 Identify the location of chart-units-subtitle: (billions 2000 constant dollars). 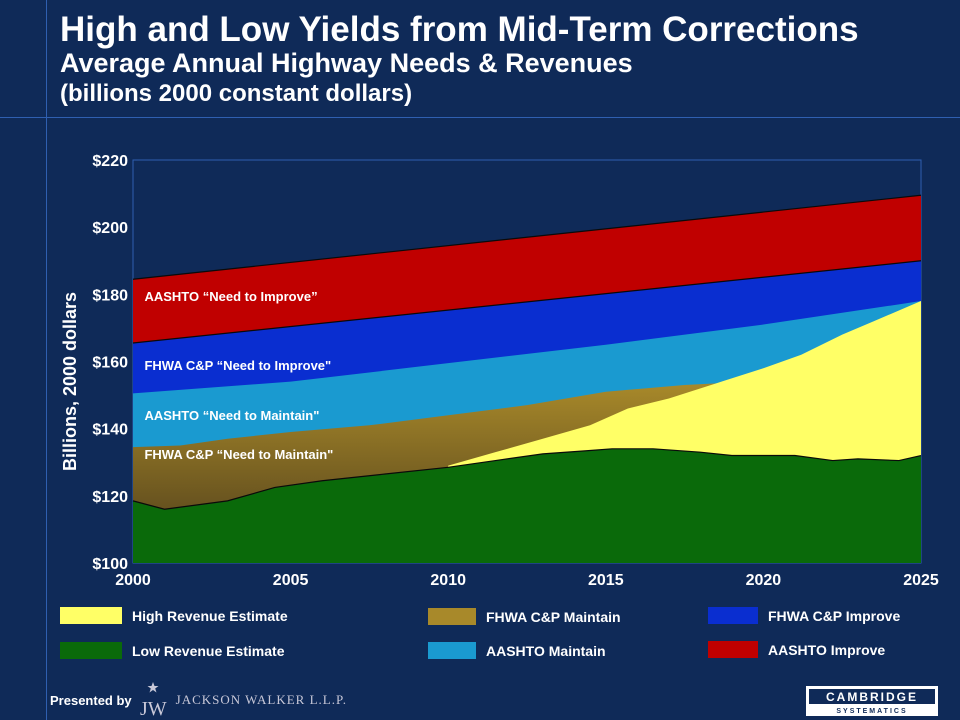
(236, 93).